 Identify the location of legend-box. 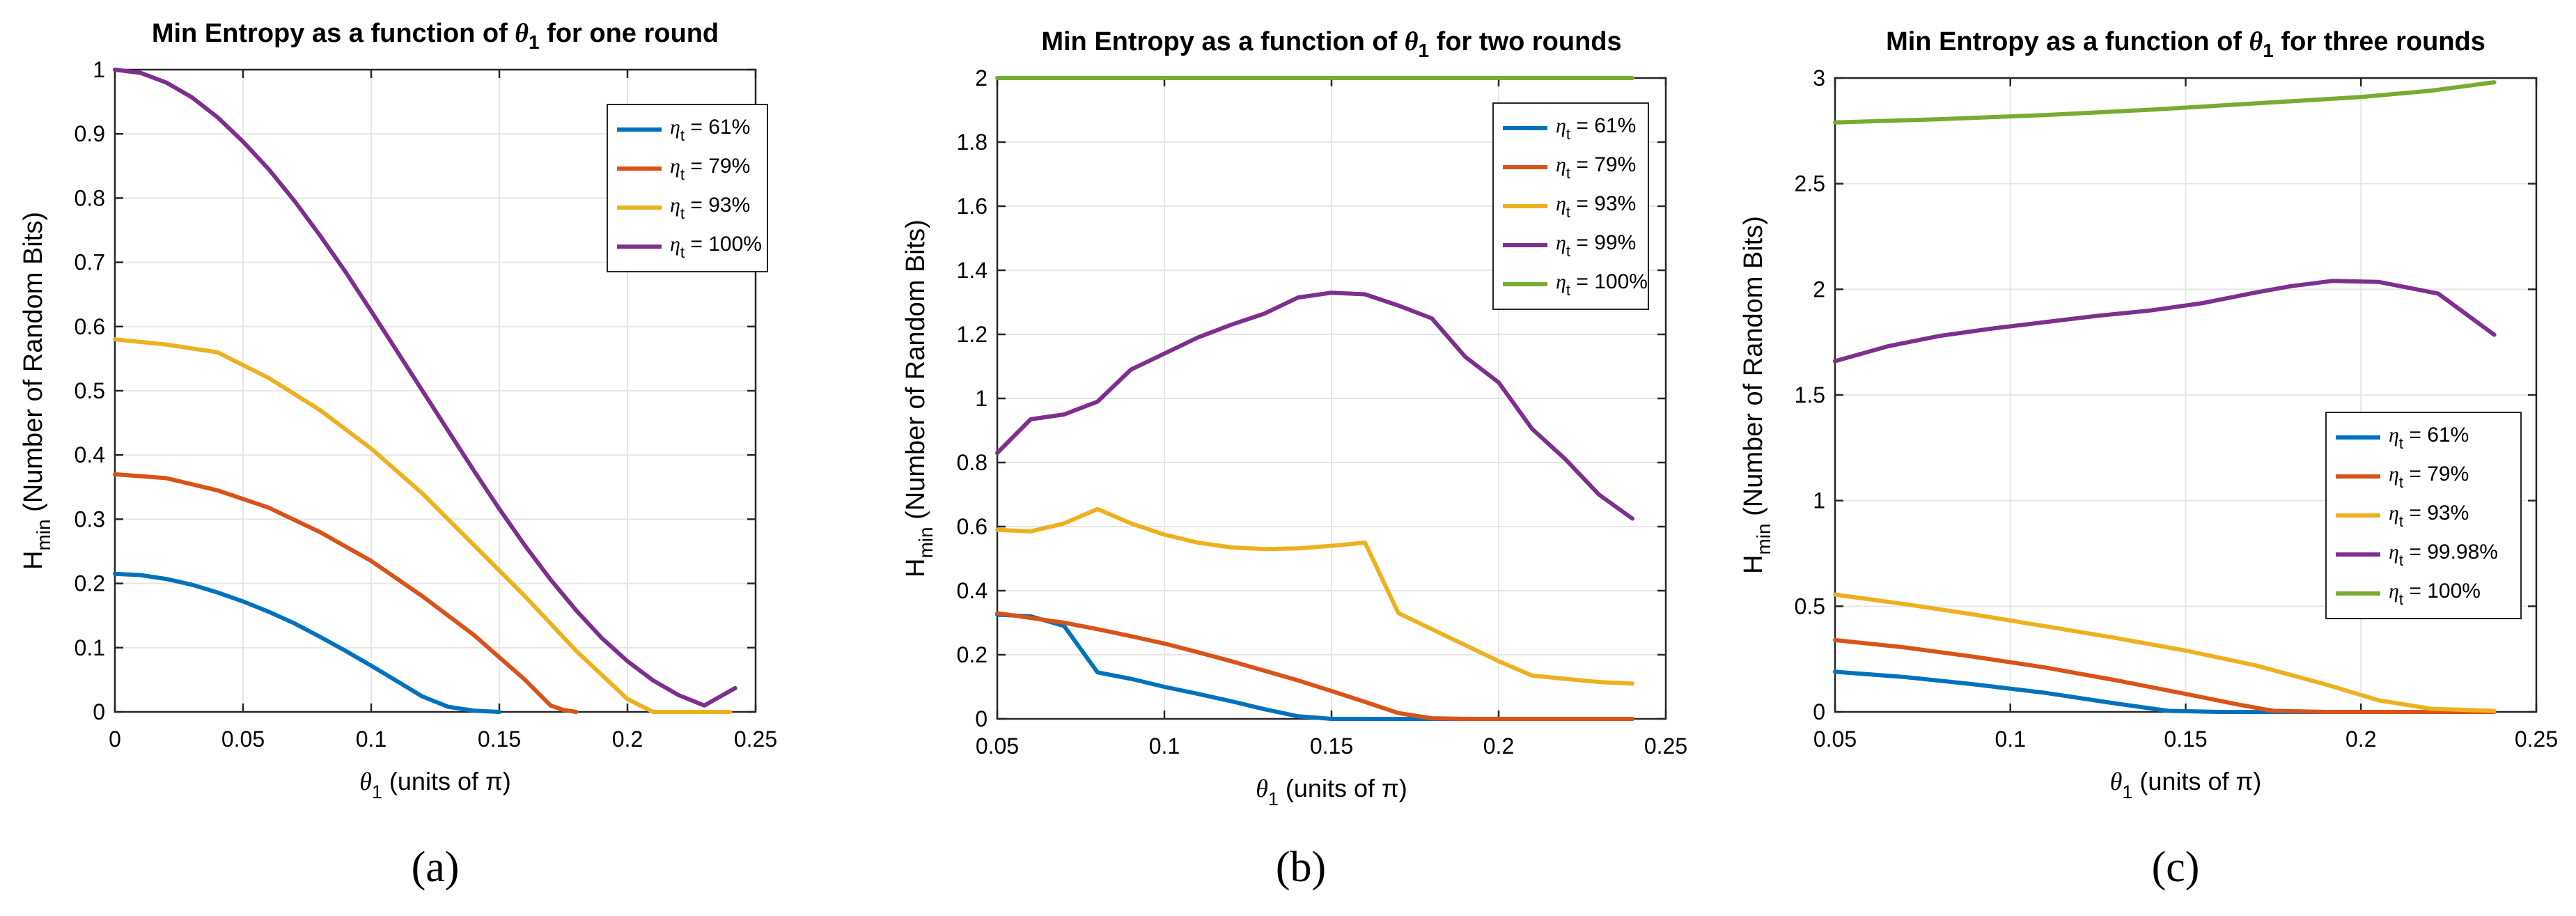
(687, 188).